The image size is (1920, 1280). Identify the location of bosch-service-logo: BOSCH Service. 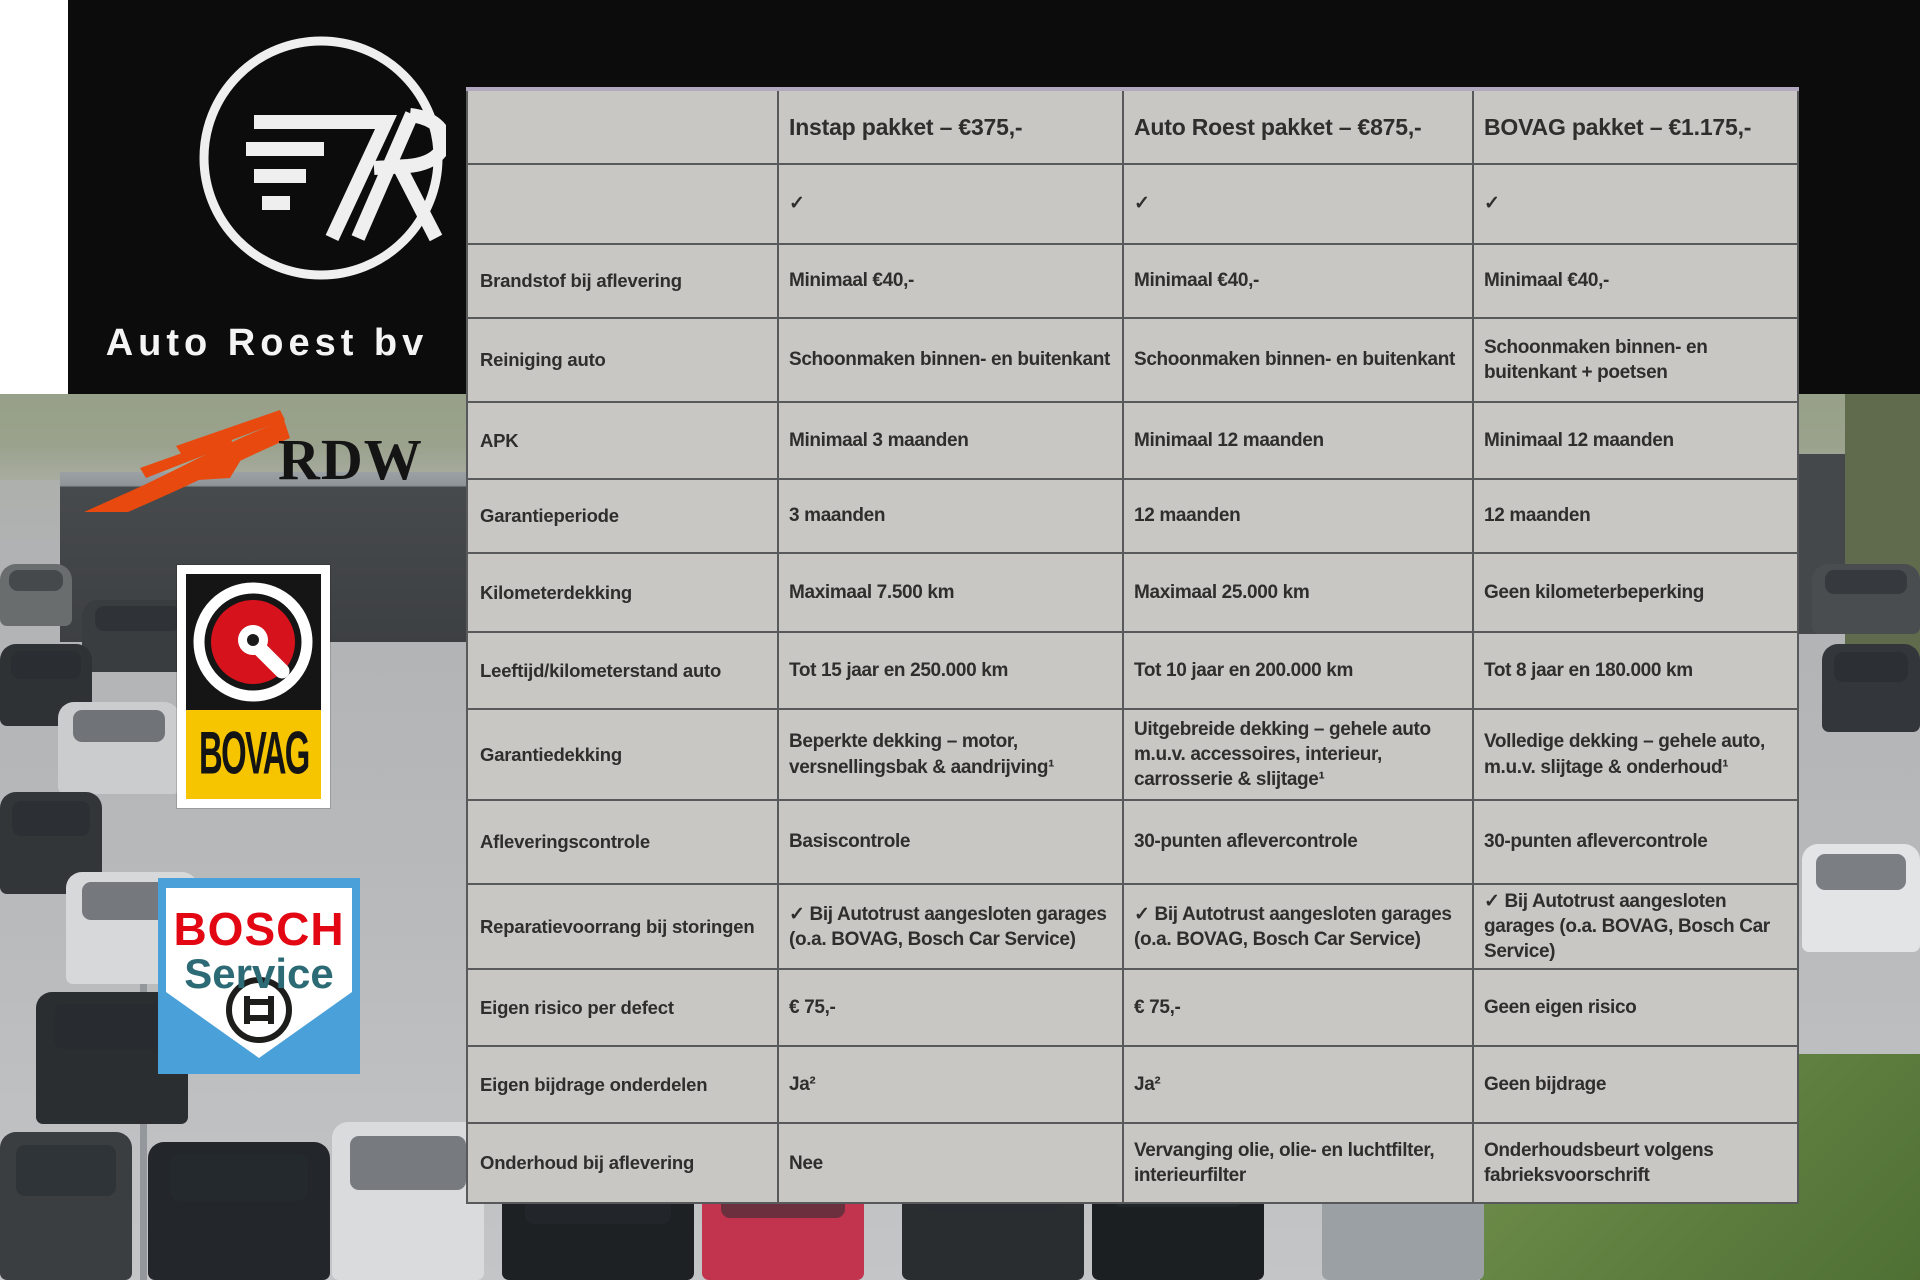
(259, 976).